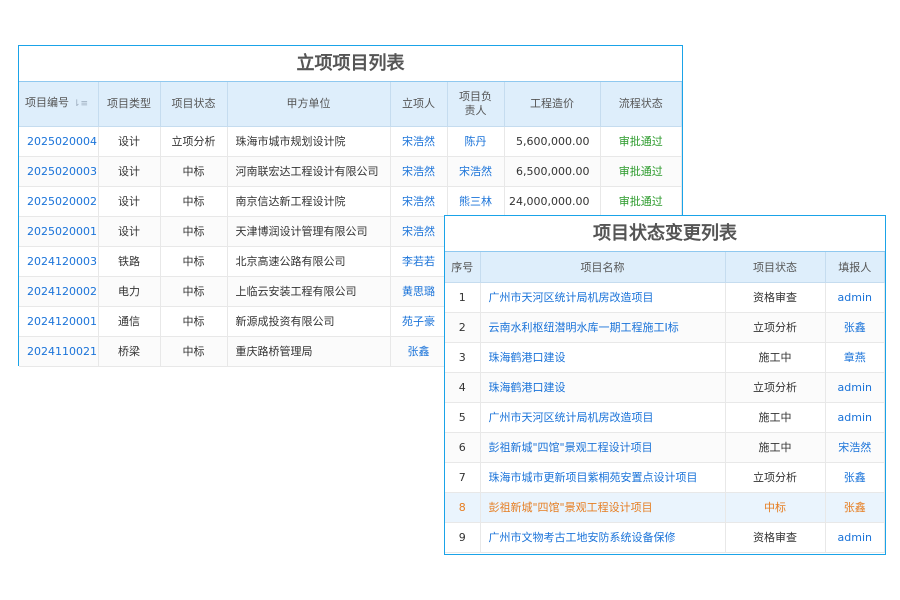  What do you see at coordinates (81, 104) in the screenshot?
I see `sort-icon: ⇂≡` at bounding box center [81, 104].